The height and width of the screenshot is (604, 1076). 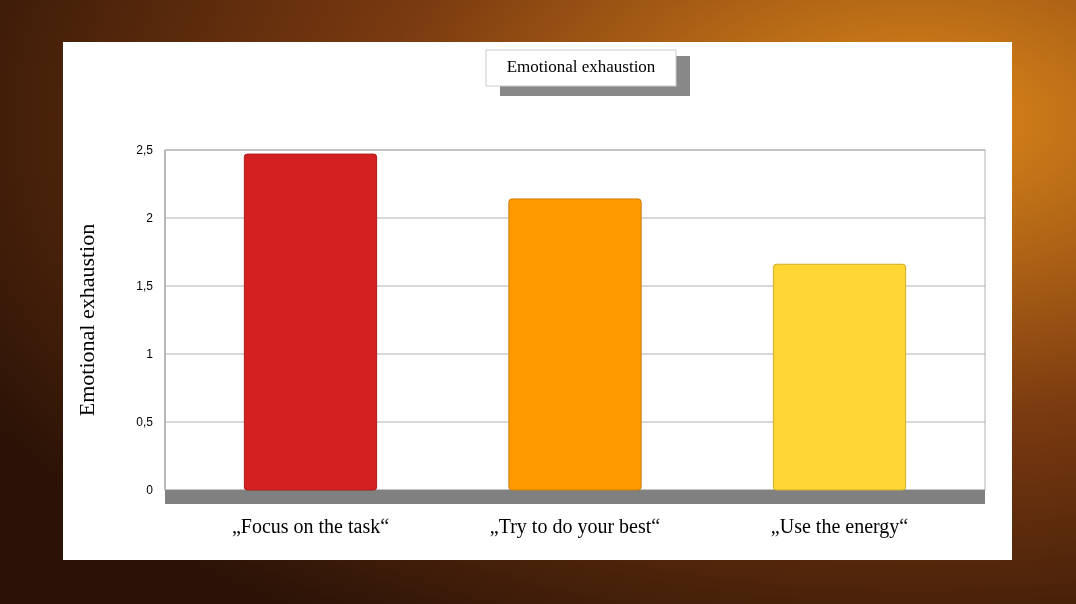 What do you see at coordinates (581, 66) in the screenshot?
I see `chart-title: Emotional exhaustion` at bounding box center [581, 66].